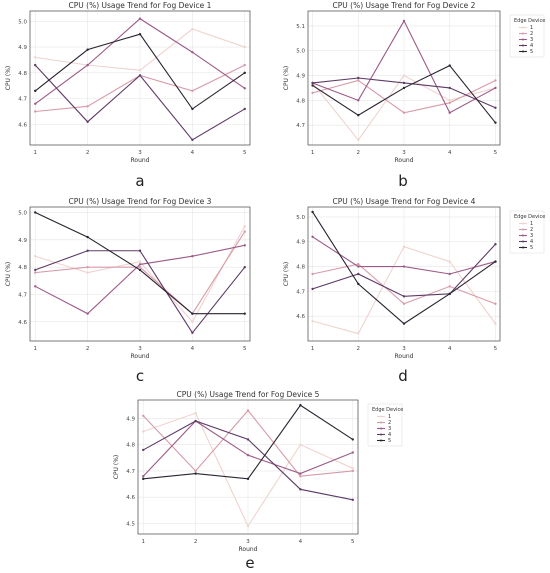 The image size is (550, 573). What do you see at coordinates (245, 349) in the screenshot?
I see `x-tick-label: 5` at bounding box center [245, 349].